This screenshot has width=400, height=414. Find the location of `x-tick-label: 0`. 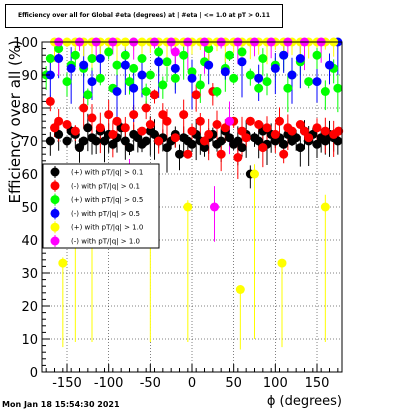

x-tick-label: 0 is located at coordinates (192, 383).